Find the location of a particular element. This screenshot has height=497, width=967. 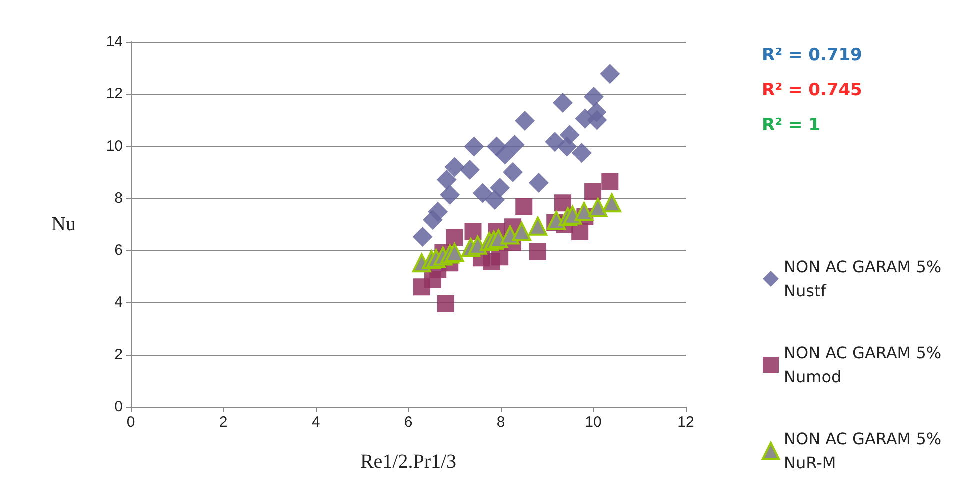

y-tick-label: 8 is located at coordinates (118, 198).